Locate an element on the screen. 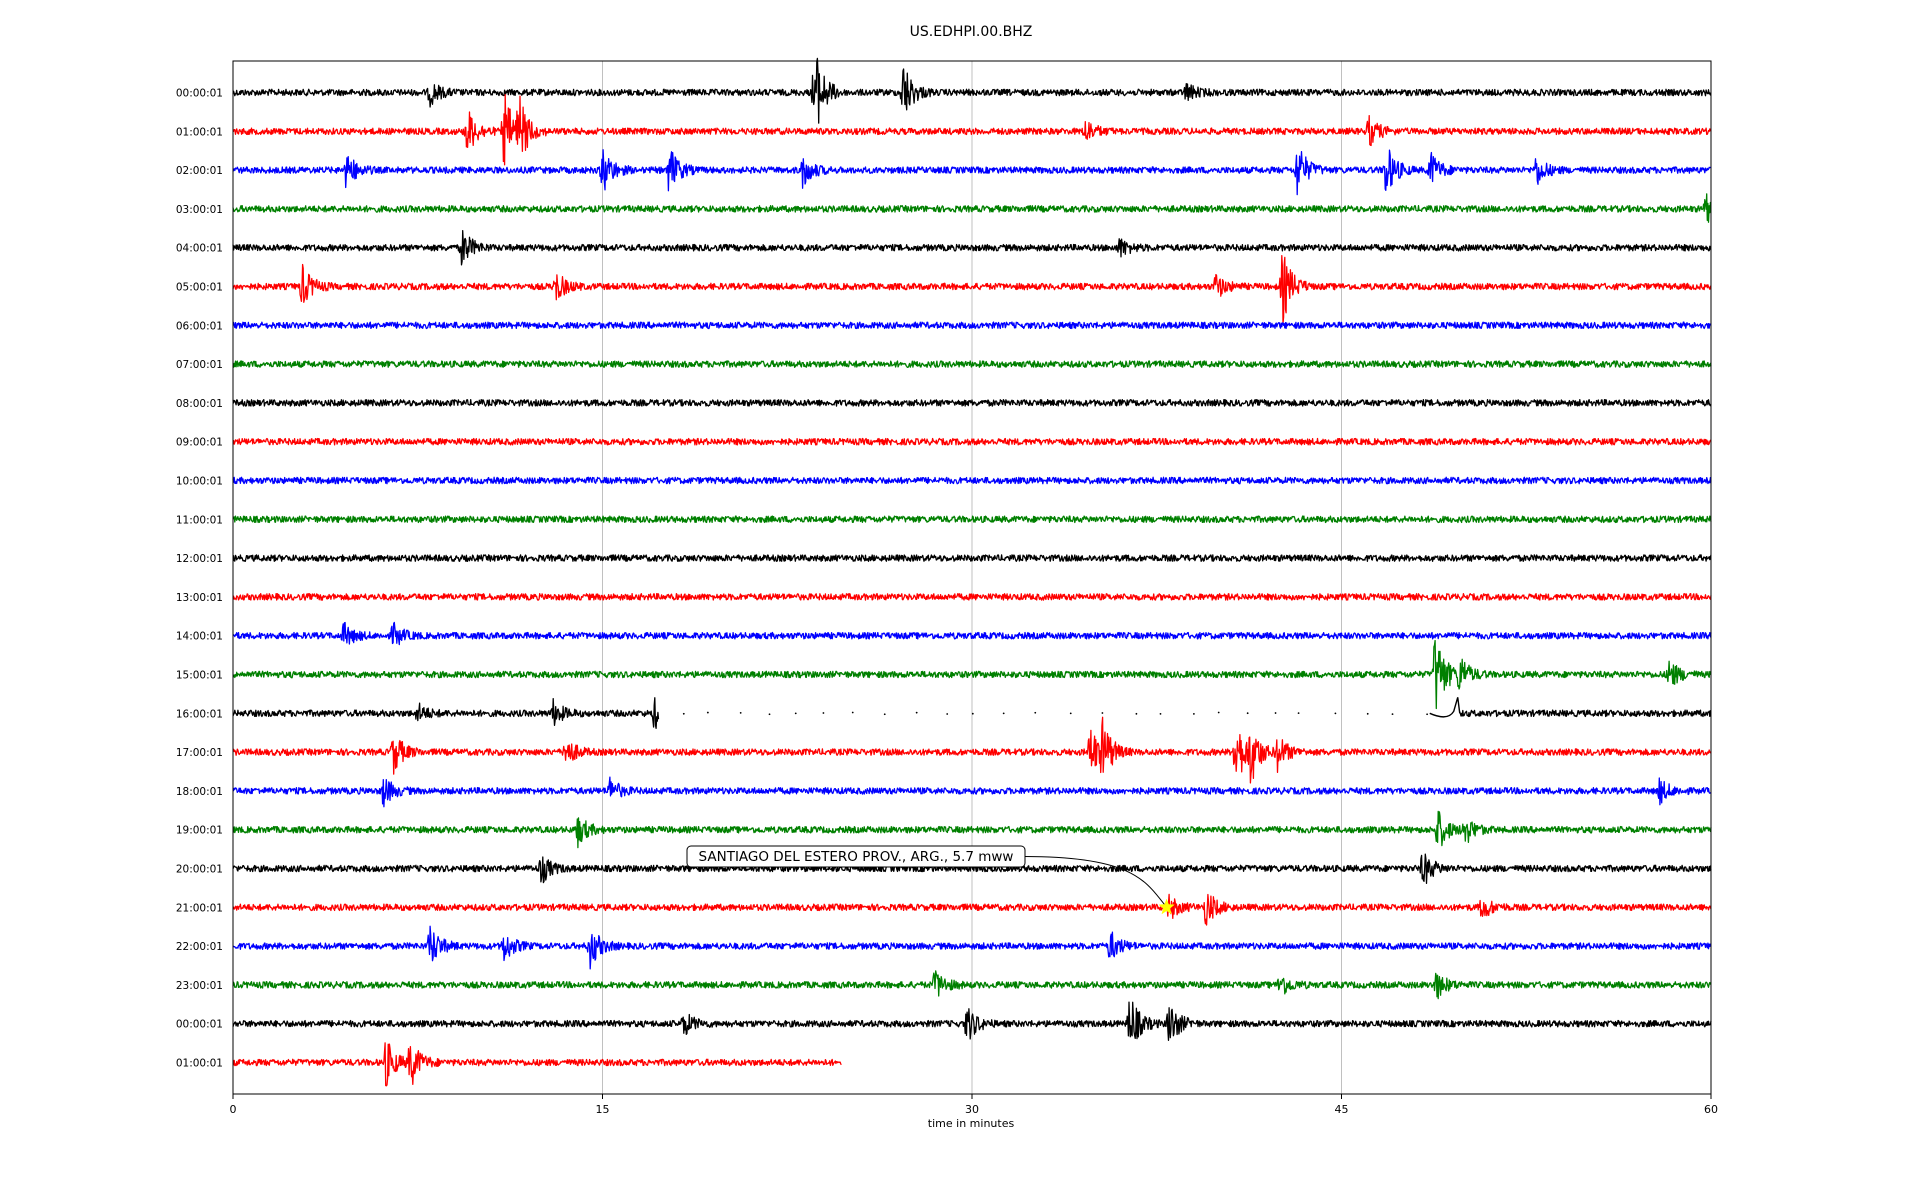 This screenshot has width=1920, height=1200. row-time-label: 03:00:01 is located at coordinates (199, 210).